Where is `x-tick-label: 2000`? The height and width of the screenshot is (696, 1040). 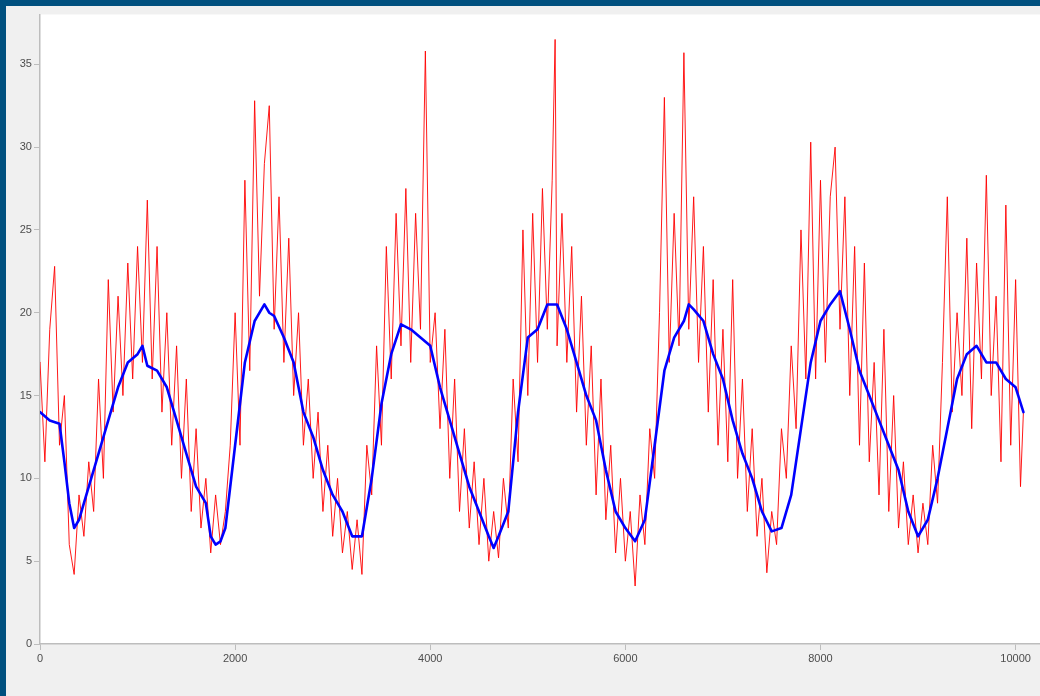
x-tick-label: 2000 is located at coordinates (235, 657).